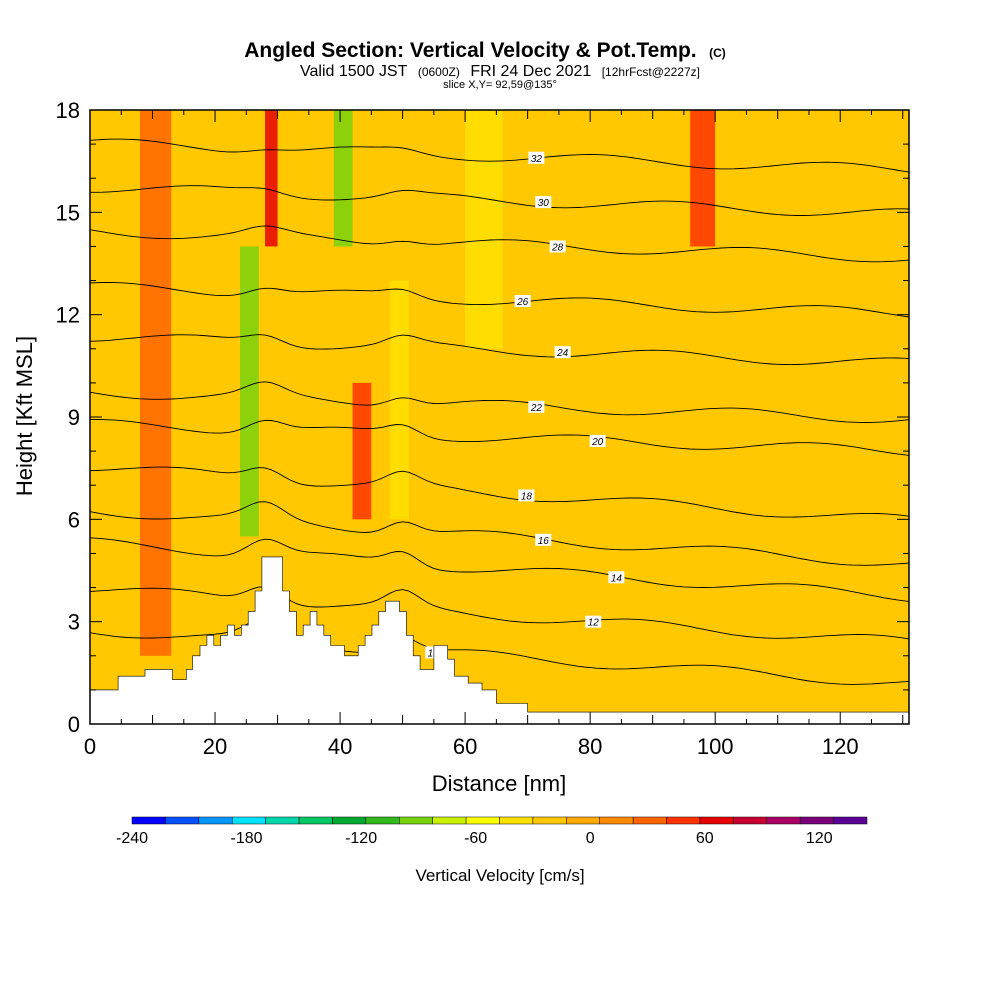  Describe the element at coordinates (715, 746) in the screenshot. I see `x-tick-label: 100` at that location.